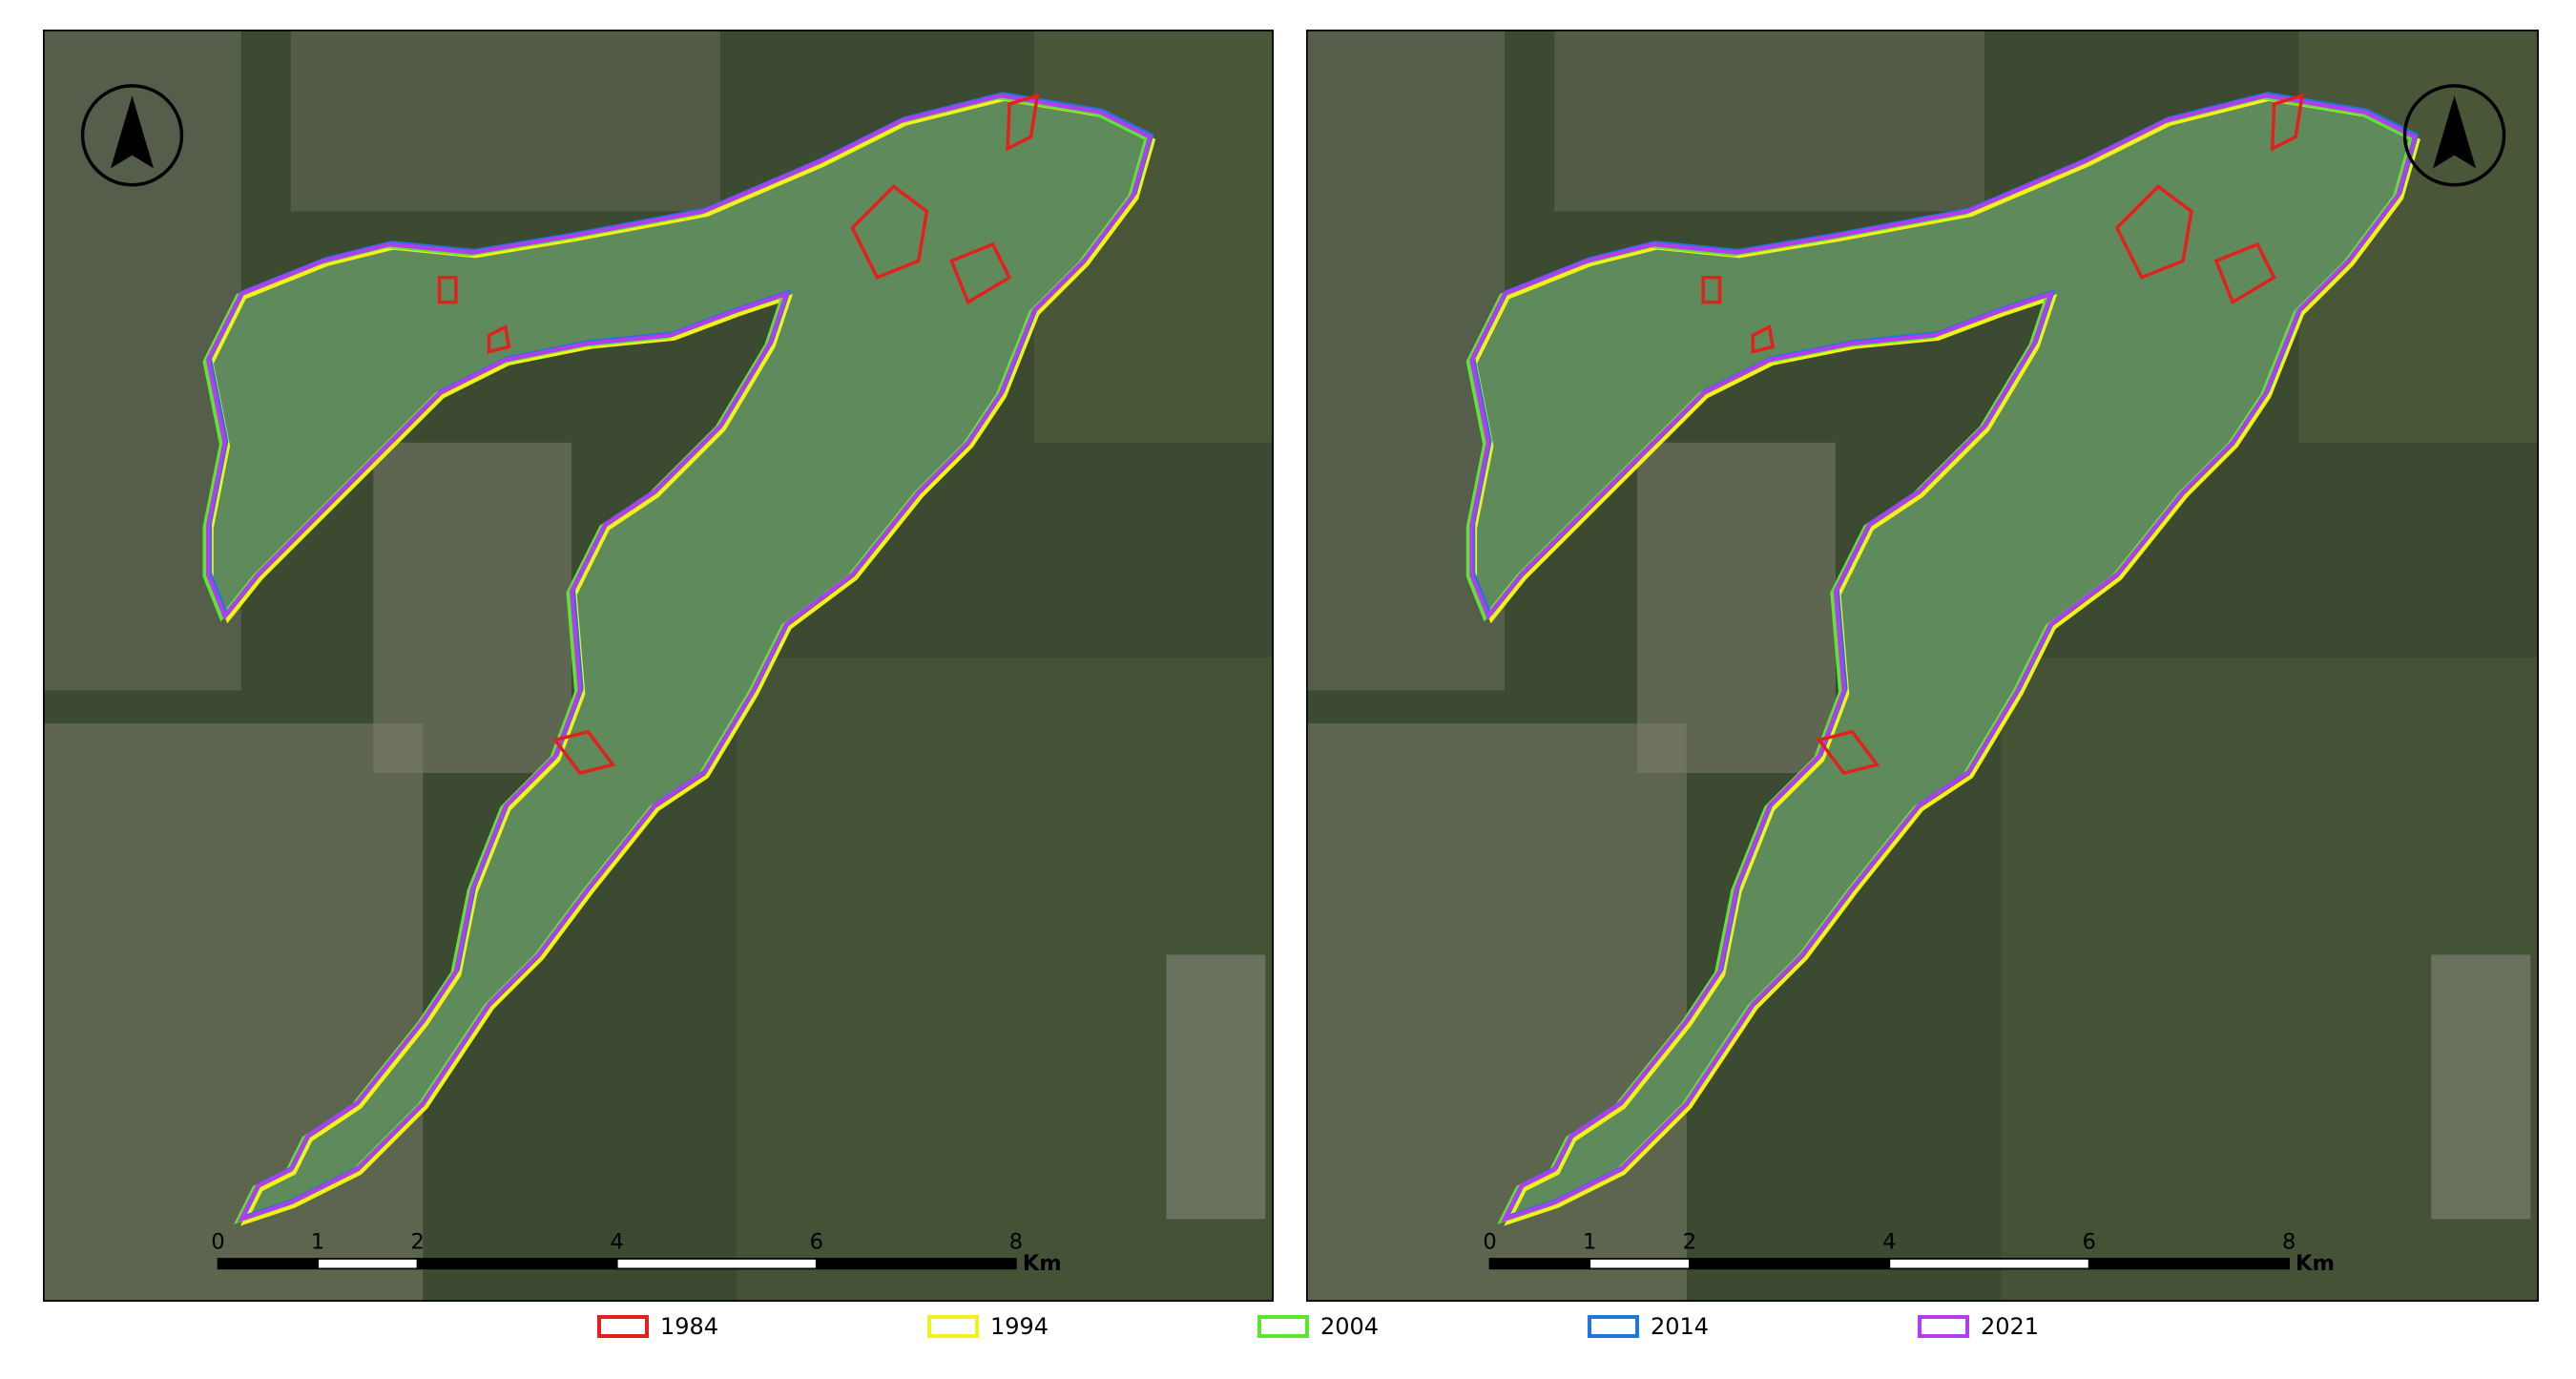 Image resolution: width=2576 pixels, height=1379 pixels. What do you see at coordinates (1349, 1326) in the screenshot?
I see `legend-label: 2004` at bounding box center [1349, 1326].